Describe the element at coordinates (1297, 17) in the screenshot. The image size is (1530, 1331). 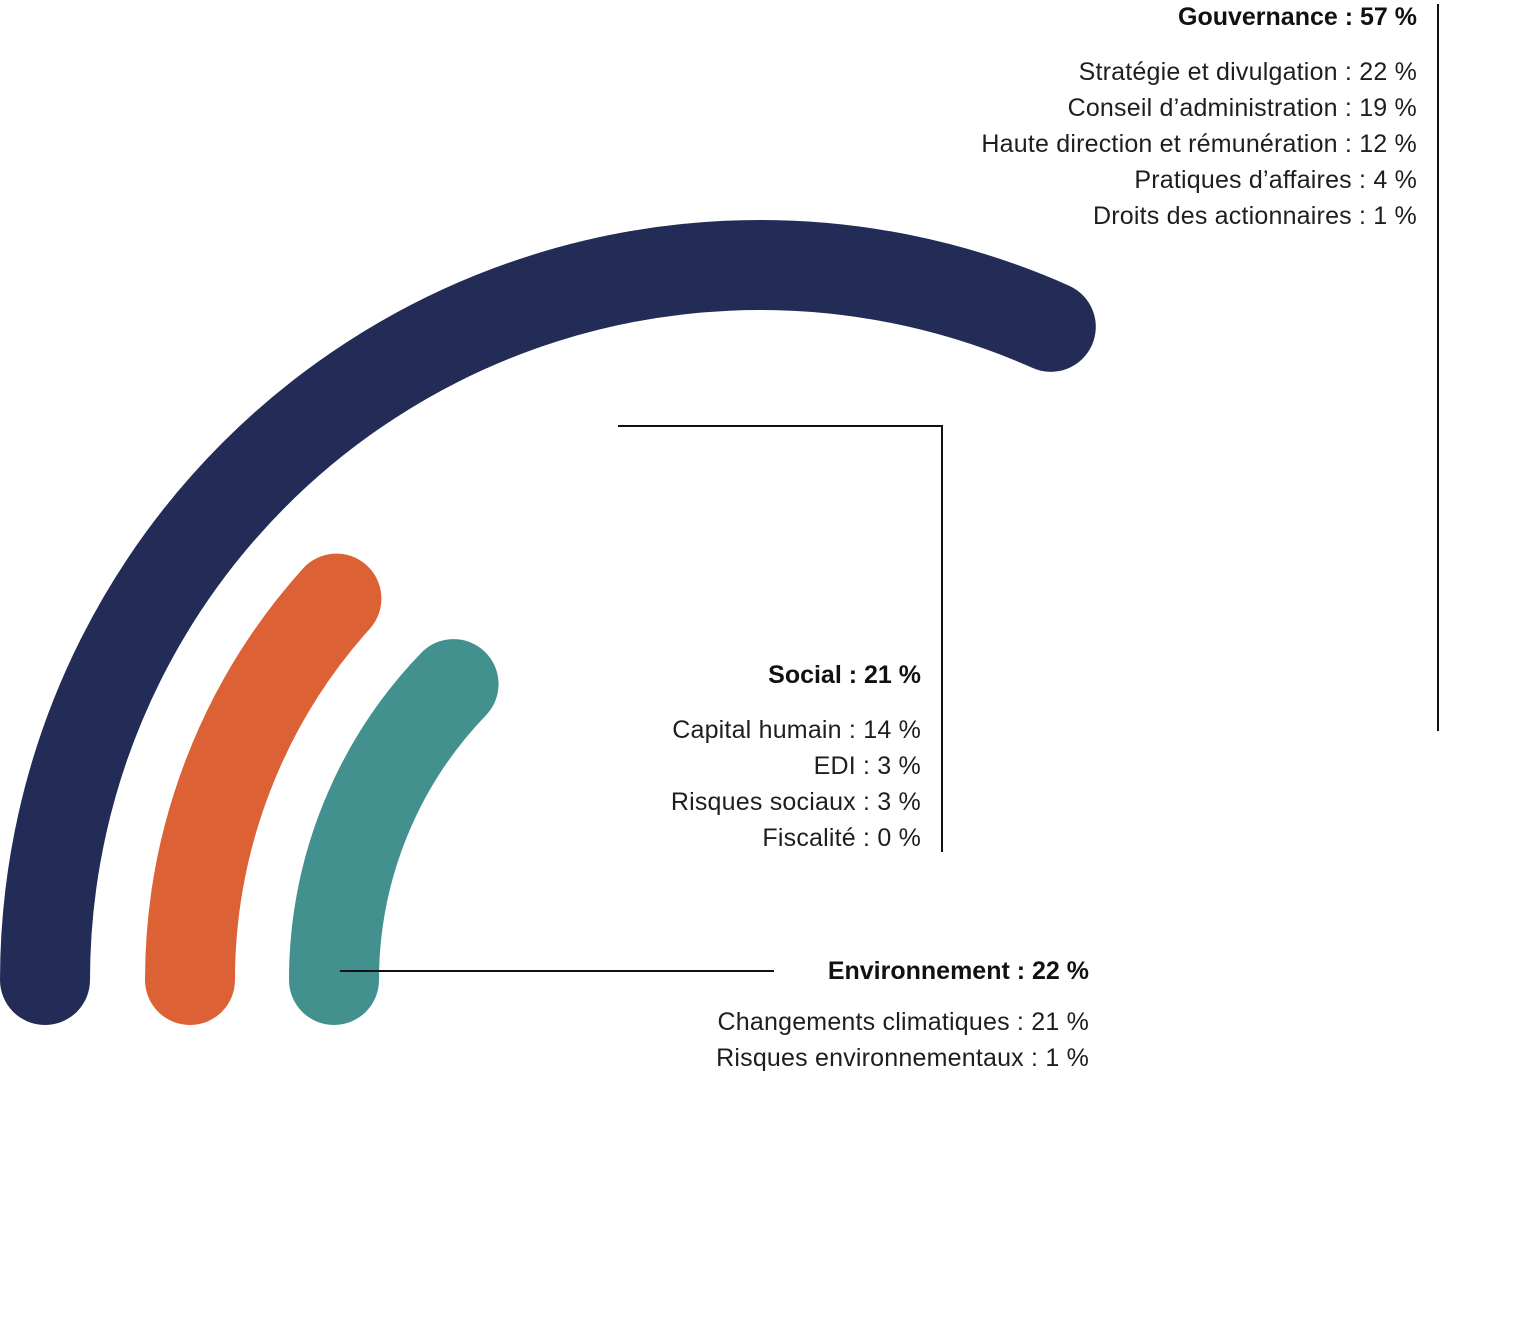
I see `heading-gouvernance: Gouvernance : 57 %` at that location.